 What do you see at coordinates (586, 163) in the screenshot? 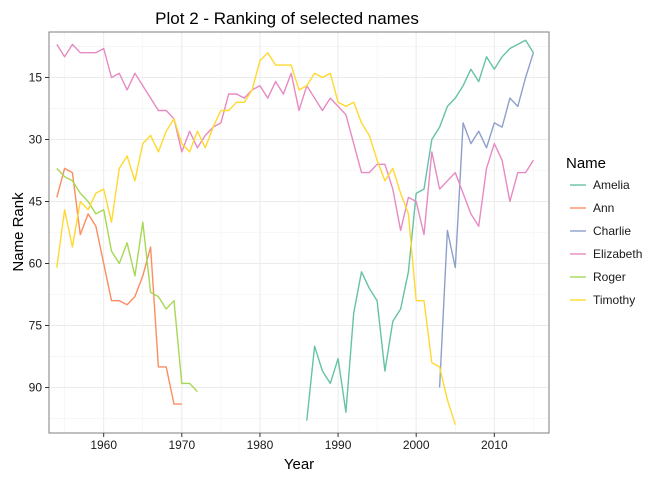
I see `legend-title: Name` at bounding box center [586, 163].